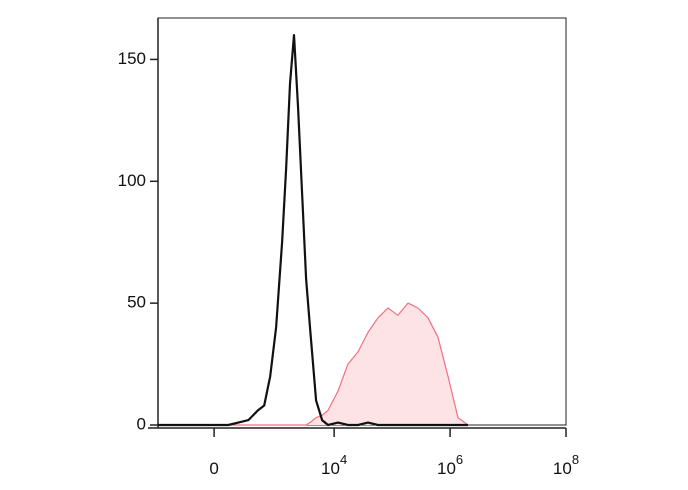 The height and width of the screenshot is (490, 688). I want to click on x-tick-exponent: 4, so click(343, 459).